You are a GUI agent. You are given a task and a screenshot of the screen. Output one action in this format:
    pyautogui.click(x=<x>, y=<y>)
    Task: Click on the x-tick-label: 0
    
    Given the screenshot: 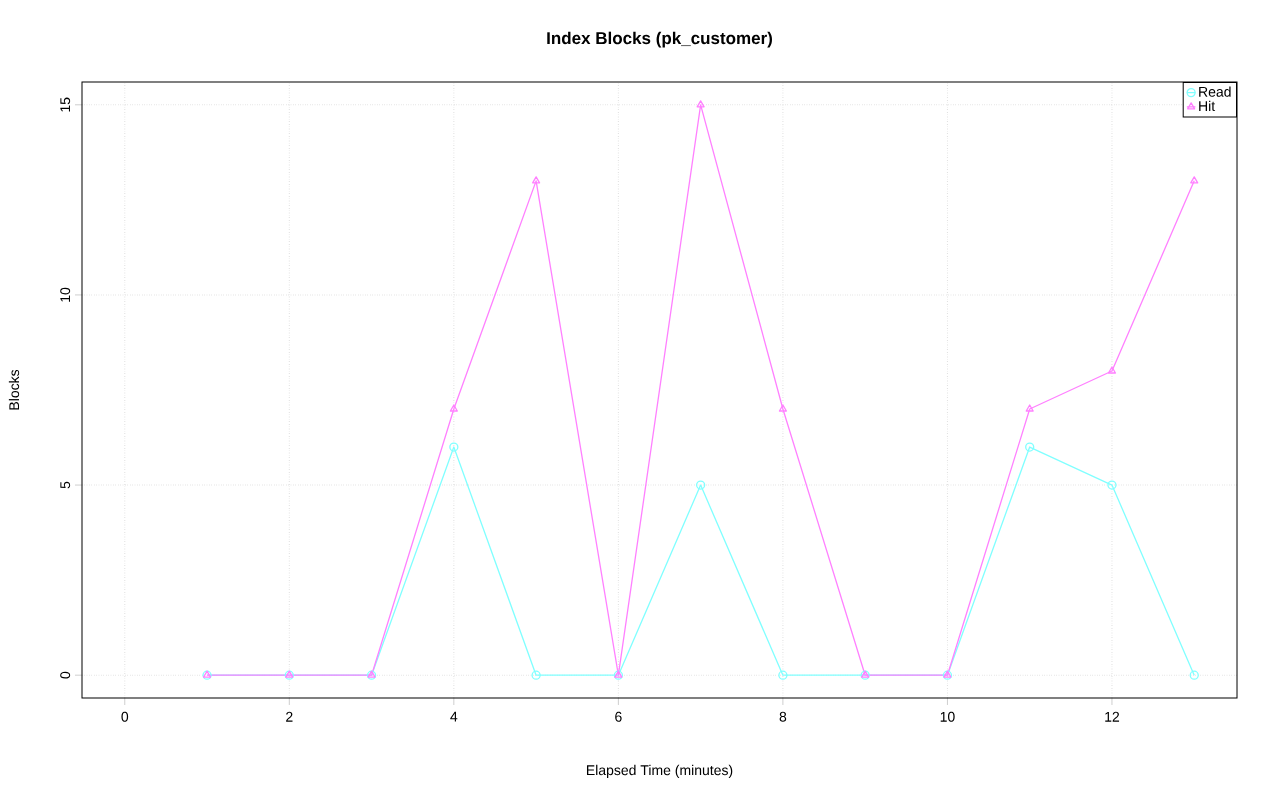 What is the action you would take?
    pyautogui.click(x=125, y=716)
    